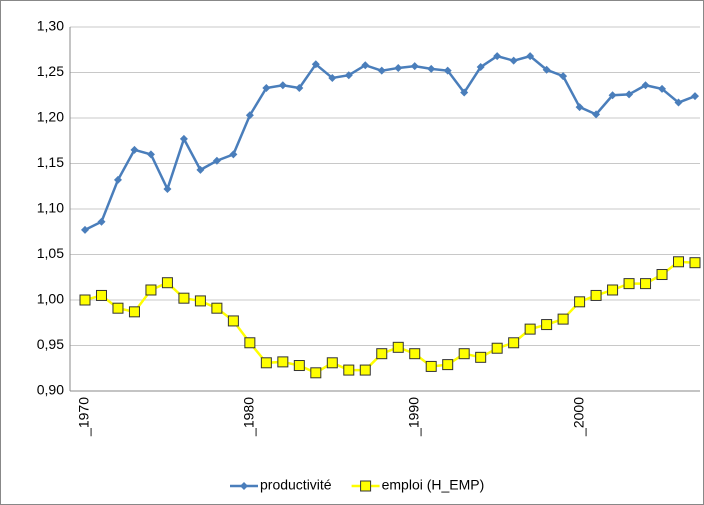 This screenshot has width=704, height=505. What do you see at coordinates (84, 417) in the screenshot?
I see `x-tick-label: _1970` at bounding box center [84, 417].